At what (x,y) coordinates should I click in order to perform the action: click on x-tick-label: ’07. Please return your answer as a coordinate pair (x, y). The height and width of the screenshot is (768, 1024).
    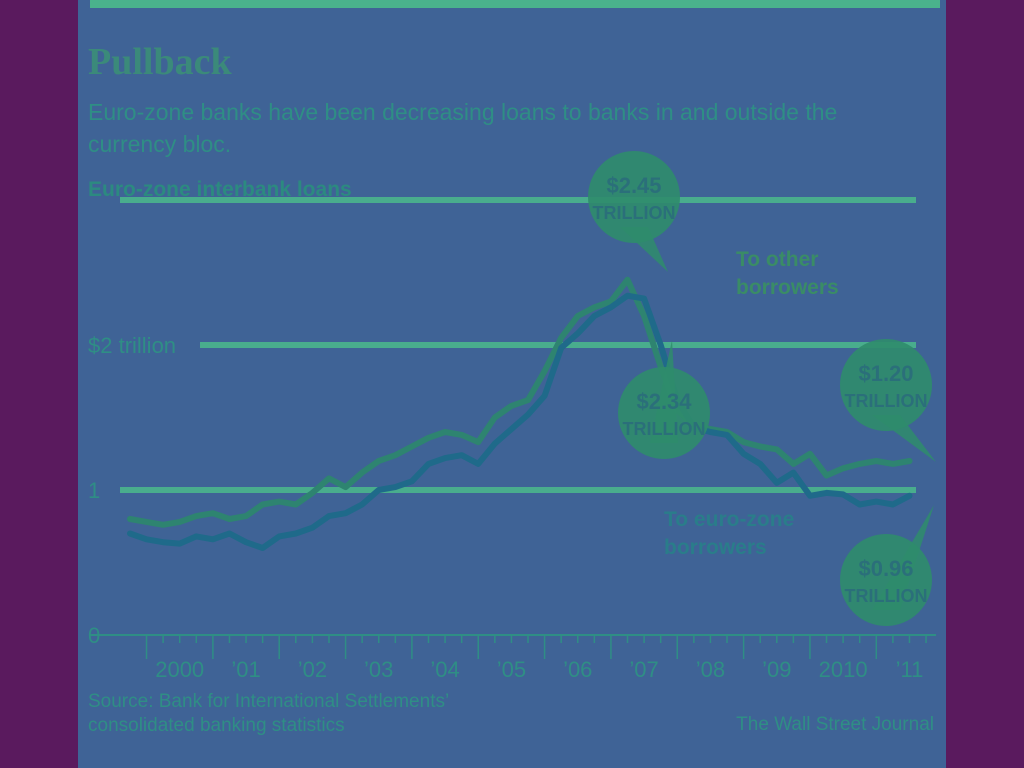
    Looking at the image, I should click on (643, 669).